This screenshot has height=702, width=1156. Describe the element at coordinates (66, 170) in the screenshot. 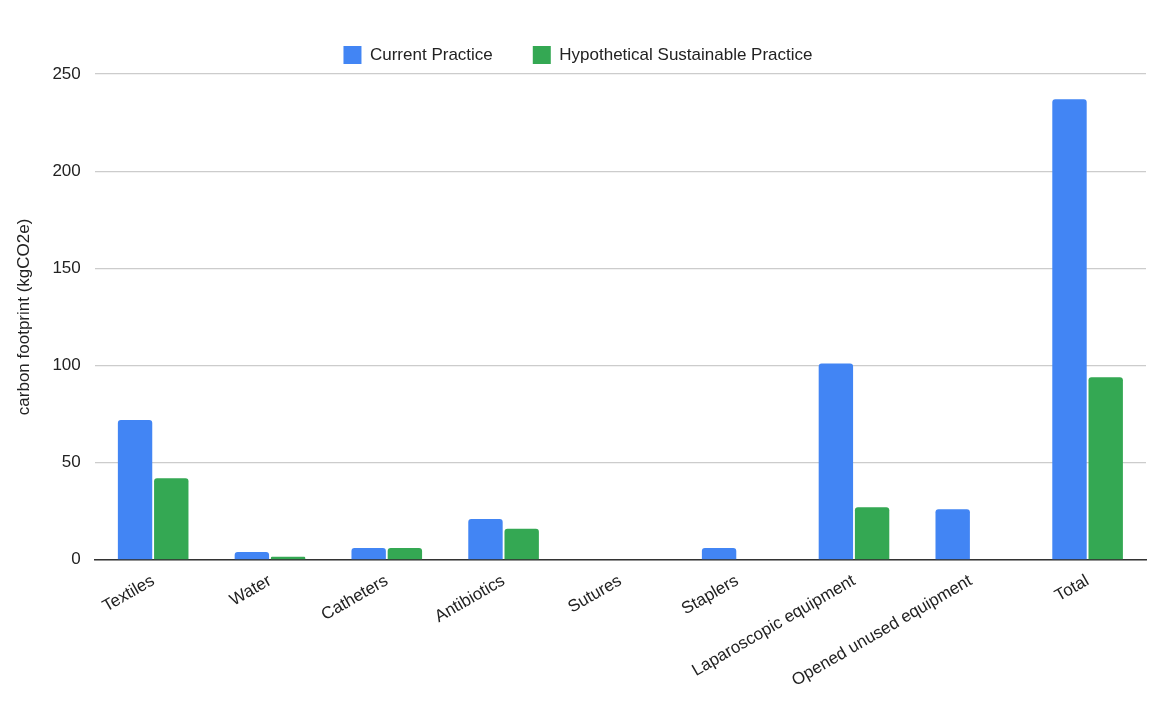

I see `y-tick-label: 200` at that location.